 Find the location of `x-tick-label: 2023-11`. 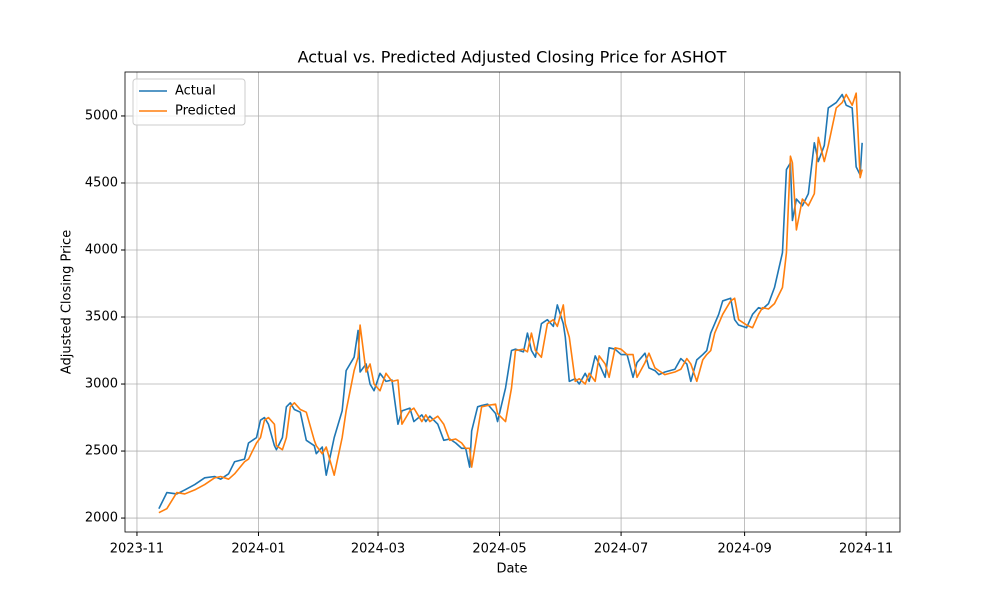

x-tick-label: 2023-11 is located at coordinates (137, 549).